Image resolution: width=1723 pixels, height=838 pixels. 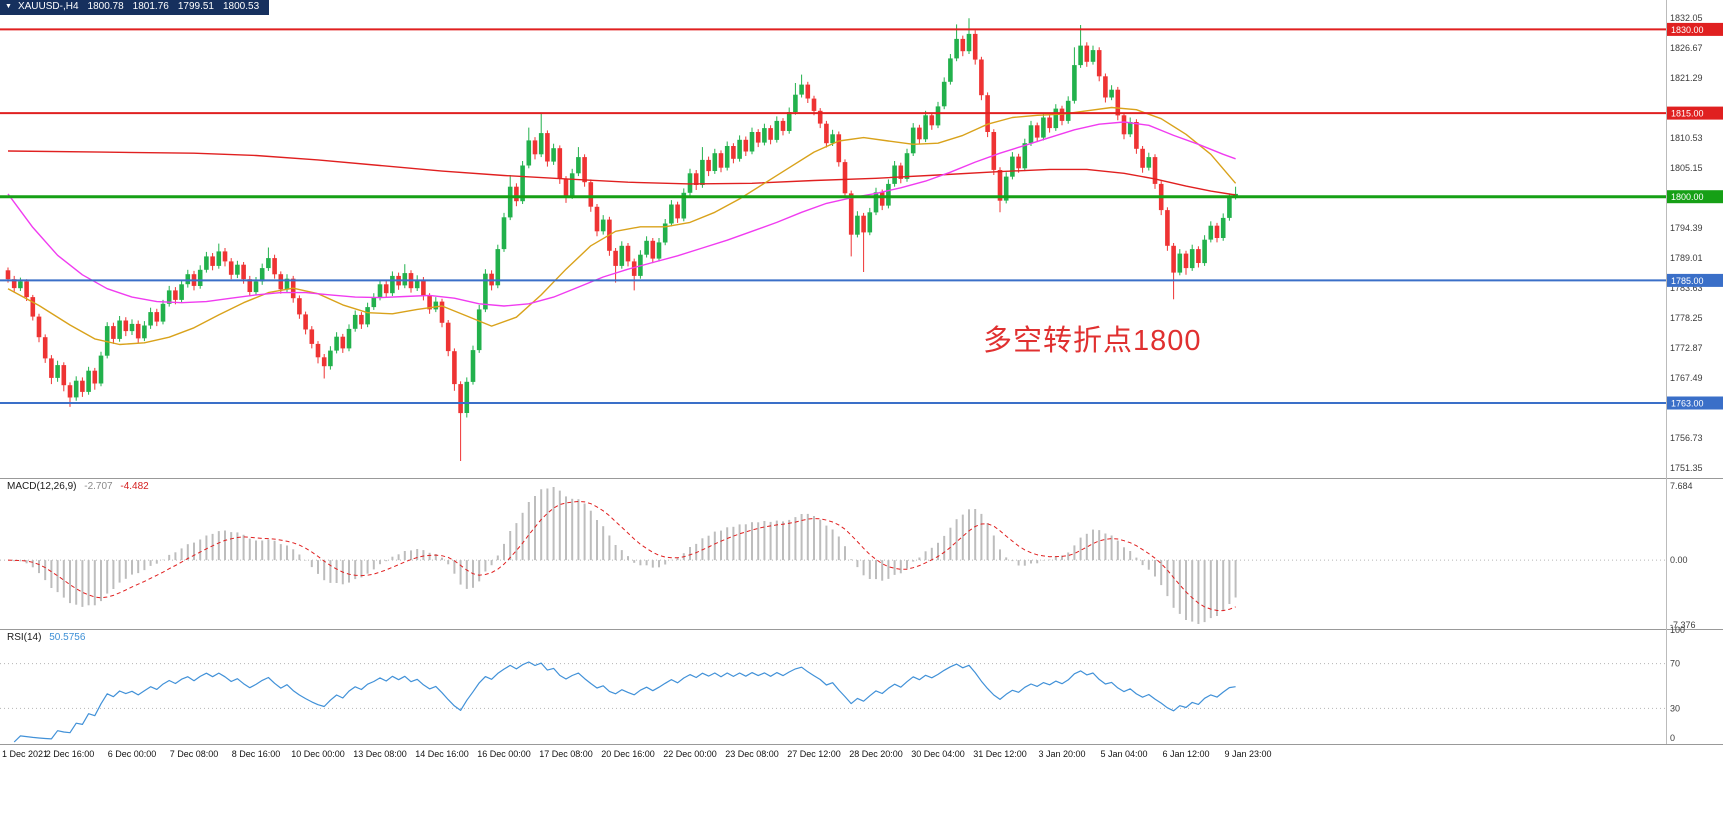 I want to click on price-tick-label: 1772.87, so click(x=1686, y=348).